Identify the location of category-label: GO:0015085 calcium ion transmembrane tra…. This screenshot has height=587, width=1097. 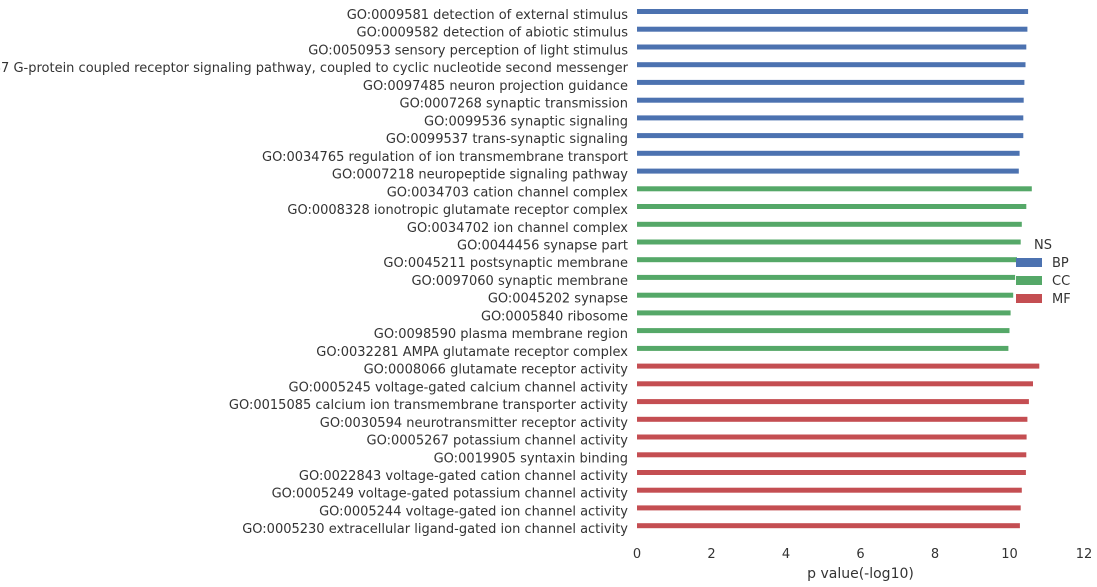
(428, 405).